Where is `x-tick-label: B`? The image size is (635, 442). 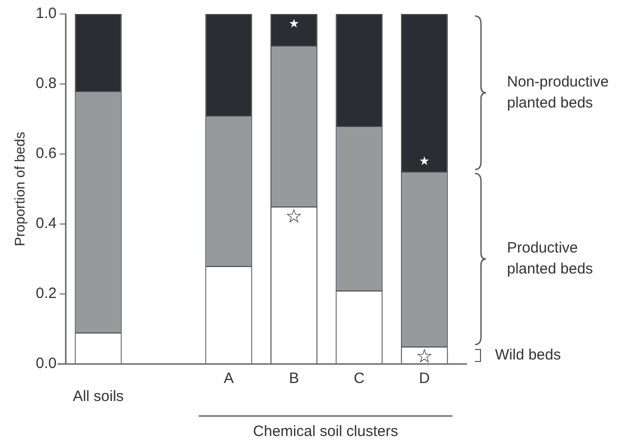
x-tick-label: B is located at coordinates (293, 379).